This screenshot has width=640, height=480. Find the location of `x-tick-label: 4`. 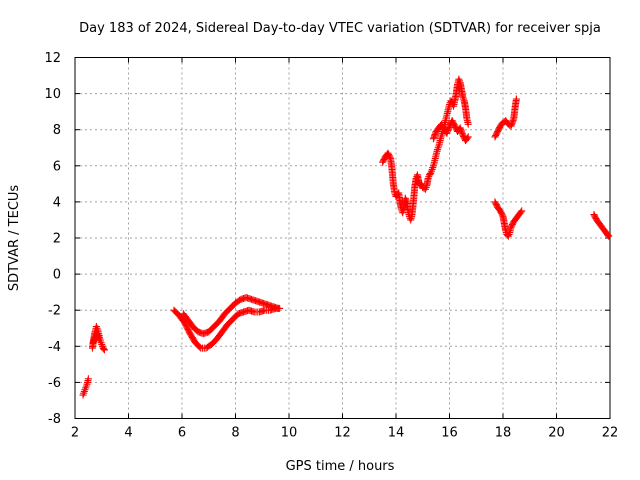

x-tick-label: 4 is located at coordinates (128, 433).